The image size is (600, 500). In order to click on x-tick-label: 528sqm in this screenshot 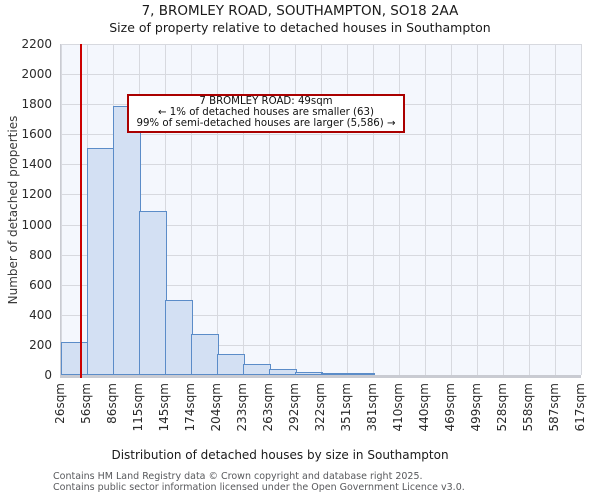, I will do `click(501, 407)`.